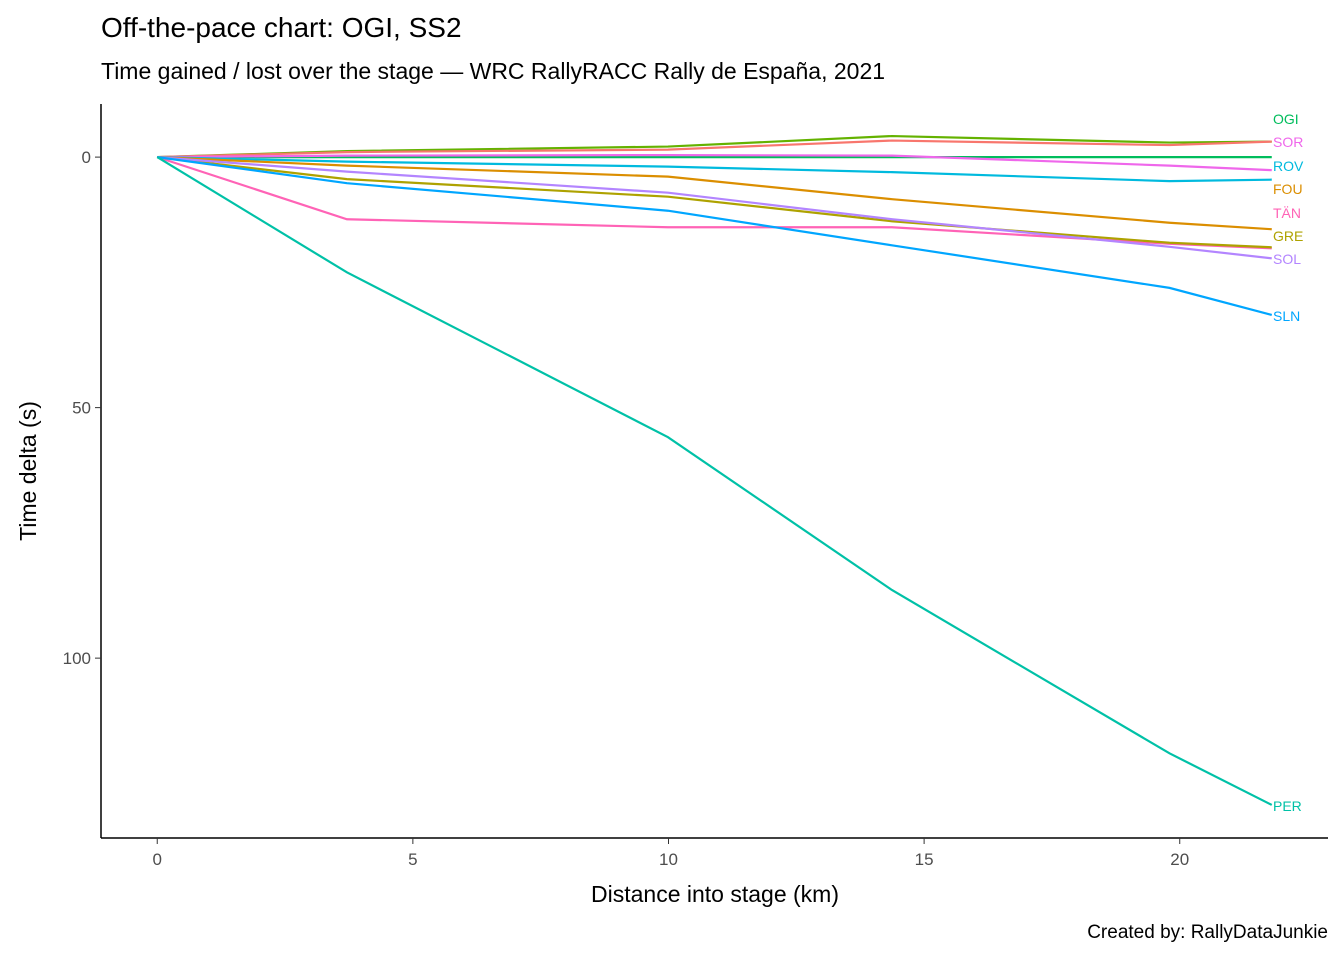 This screenshot has width=1344, height=960. Describe the element at coordinates (1287, 213) in the screenshot. I see `series-label: TÄN` at that location.